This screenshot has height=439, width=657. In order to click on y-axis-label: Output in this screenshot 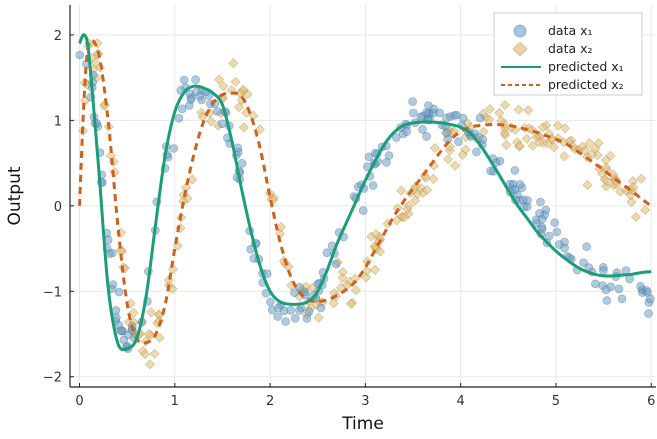, I will do `click(15, 195)`.